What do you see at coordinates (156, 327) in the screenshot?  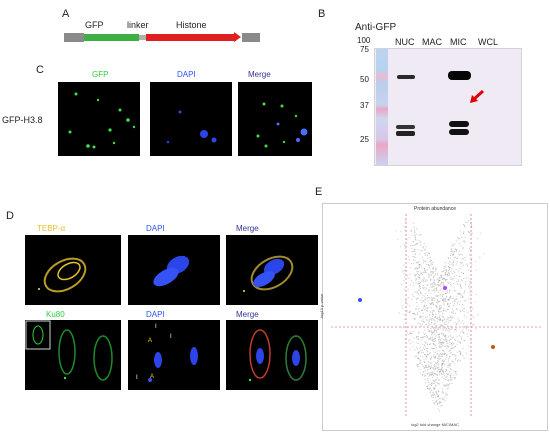 I see `dapi-mark-i-1: I` at bounding box center [156, 327].